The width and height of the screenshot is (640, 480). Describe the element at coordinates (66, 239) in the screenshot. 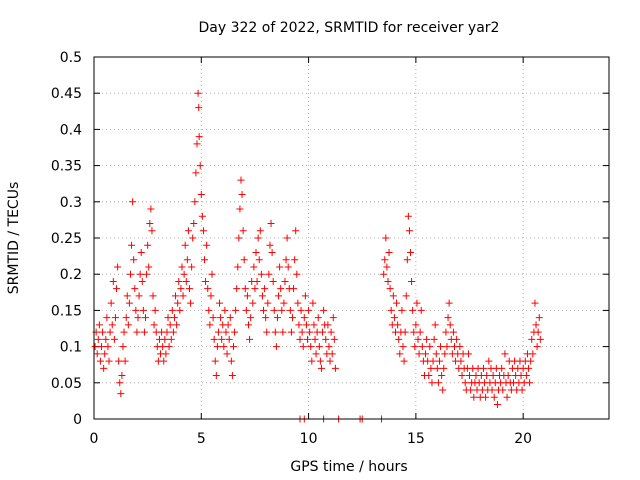

I see `y-tick-label: 0.25` at that location.